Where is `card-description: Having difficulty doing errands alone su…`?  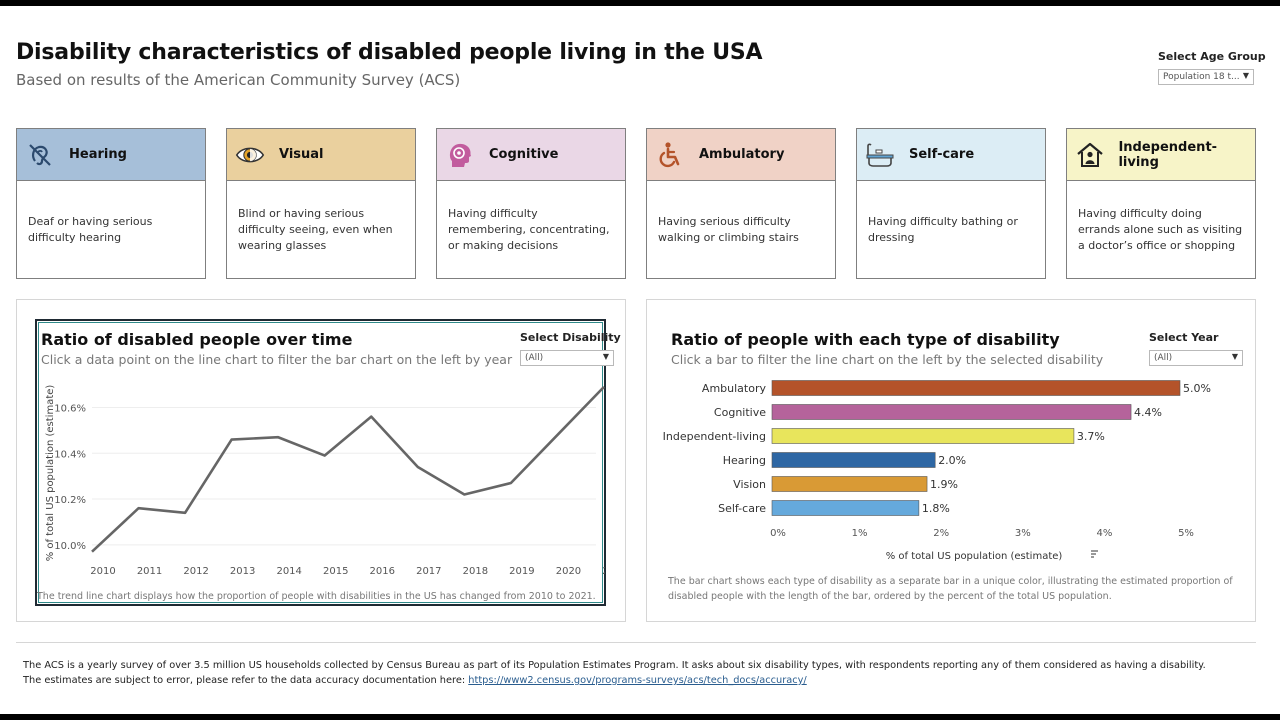 card-description: Having difficulty doing errands alone su… is located at coordinates (1160, 229).